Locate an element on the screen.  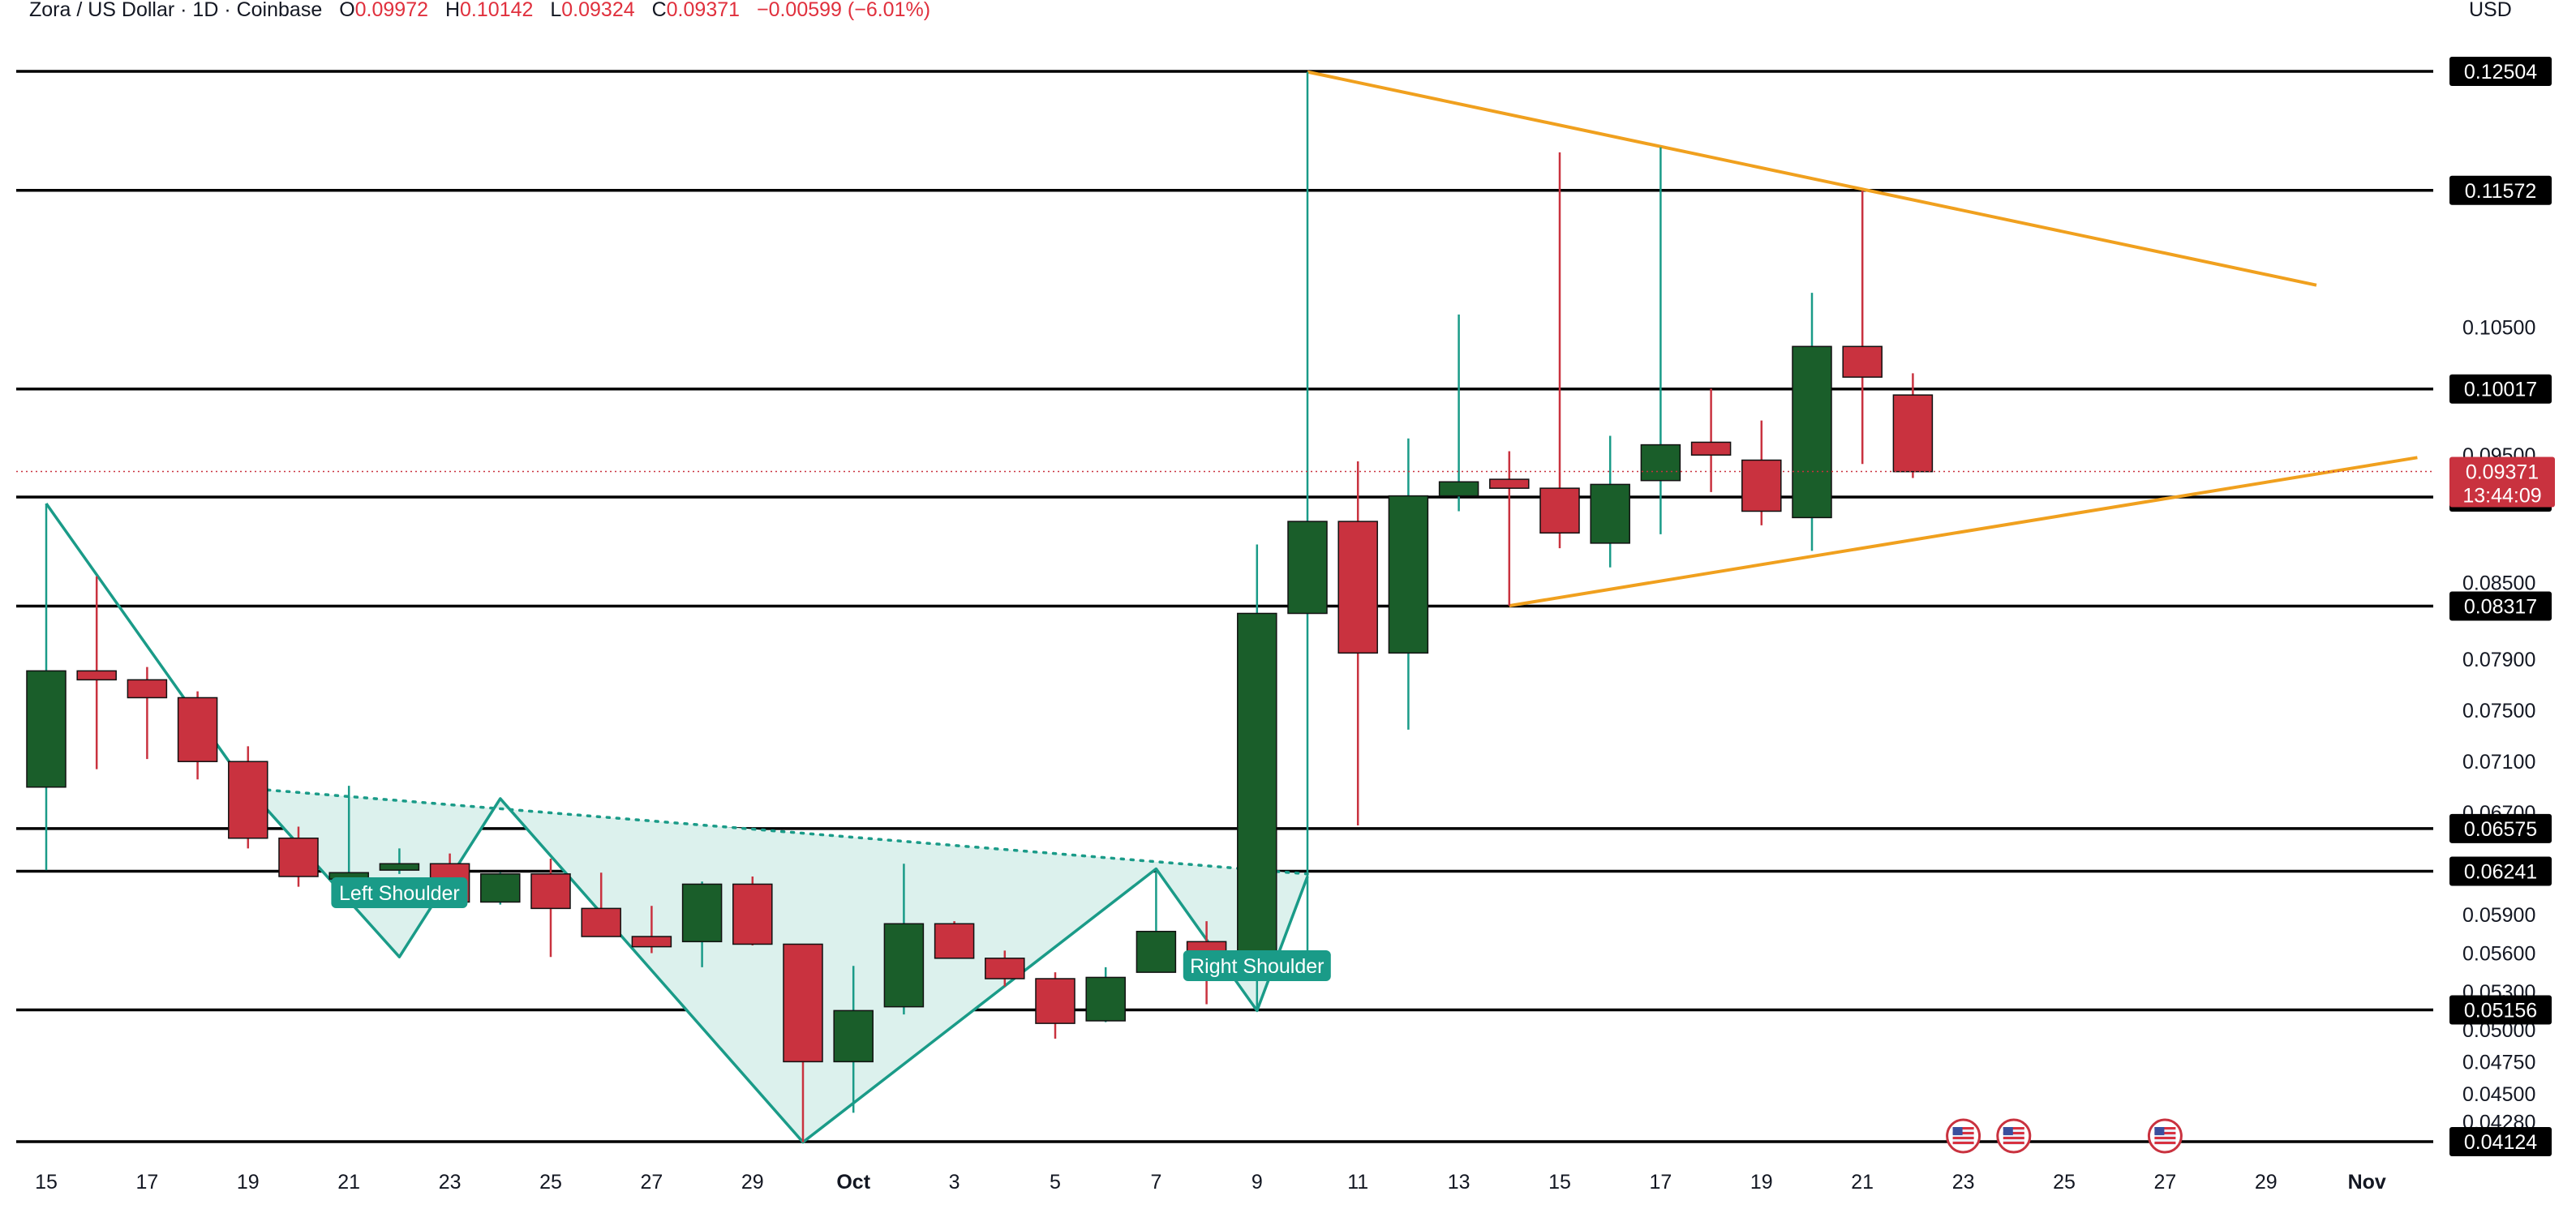
x-tick-label: Oct is located at coordinates (853, 1182).